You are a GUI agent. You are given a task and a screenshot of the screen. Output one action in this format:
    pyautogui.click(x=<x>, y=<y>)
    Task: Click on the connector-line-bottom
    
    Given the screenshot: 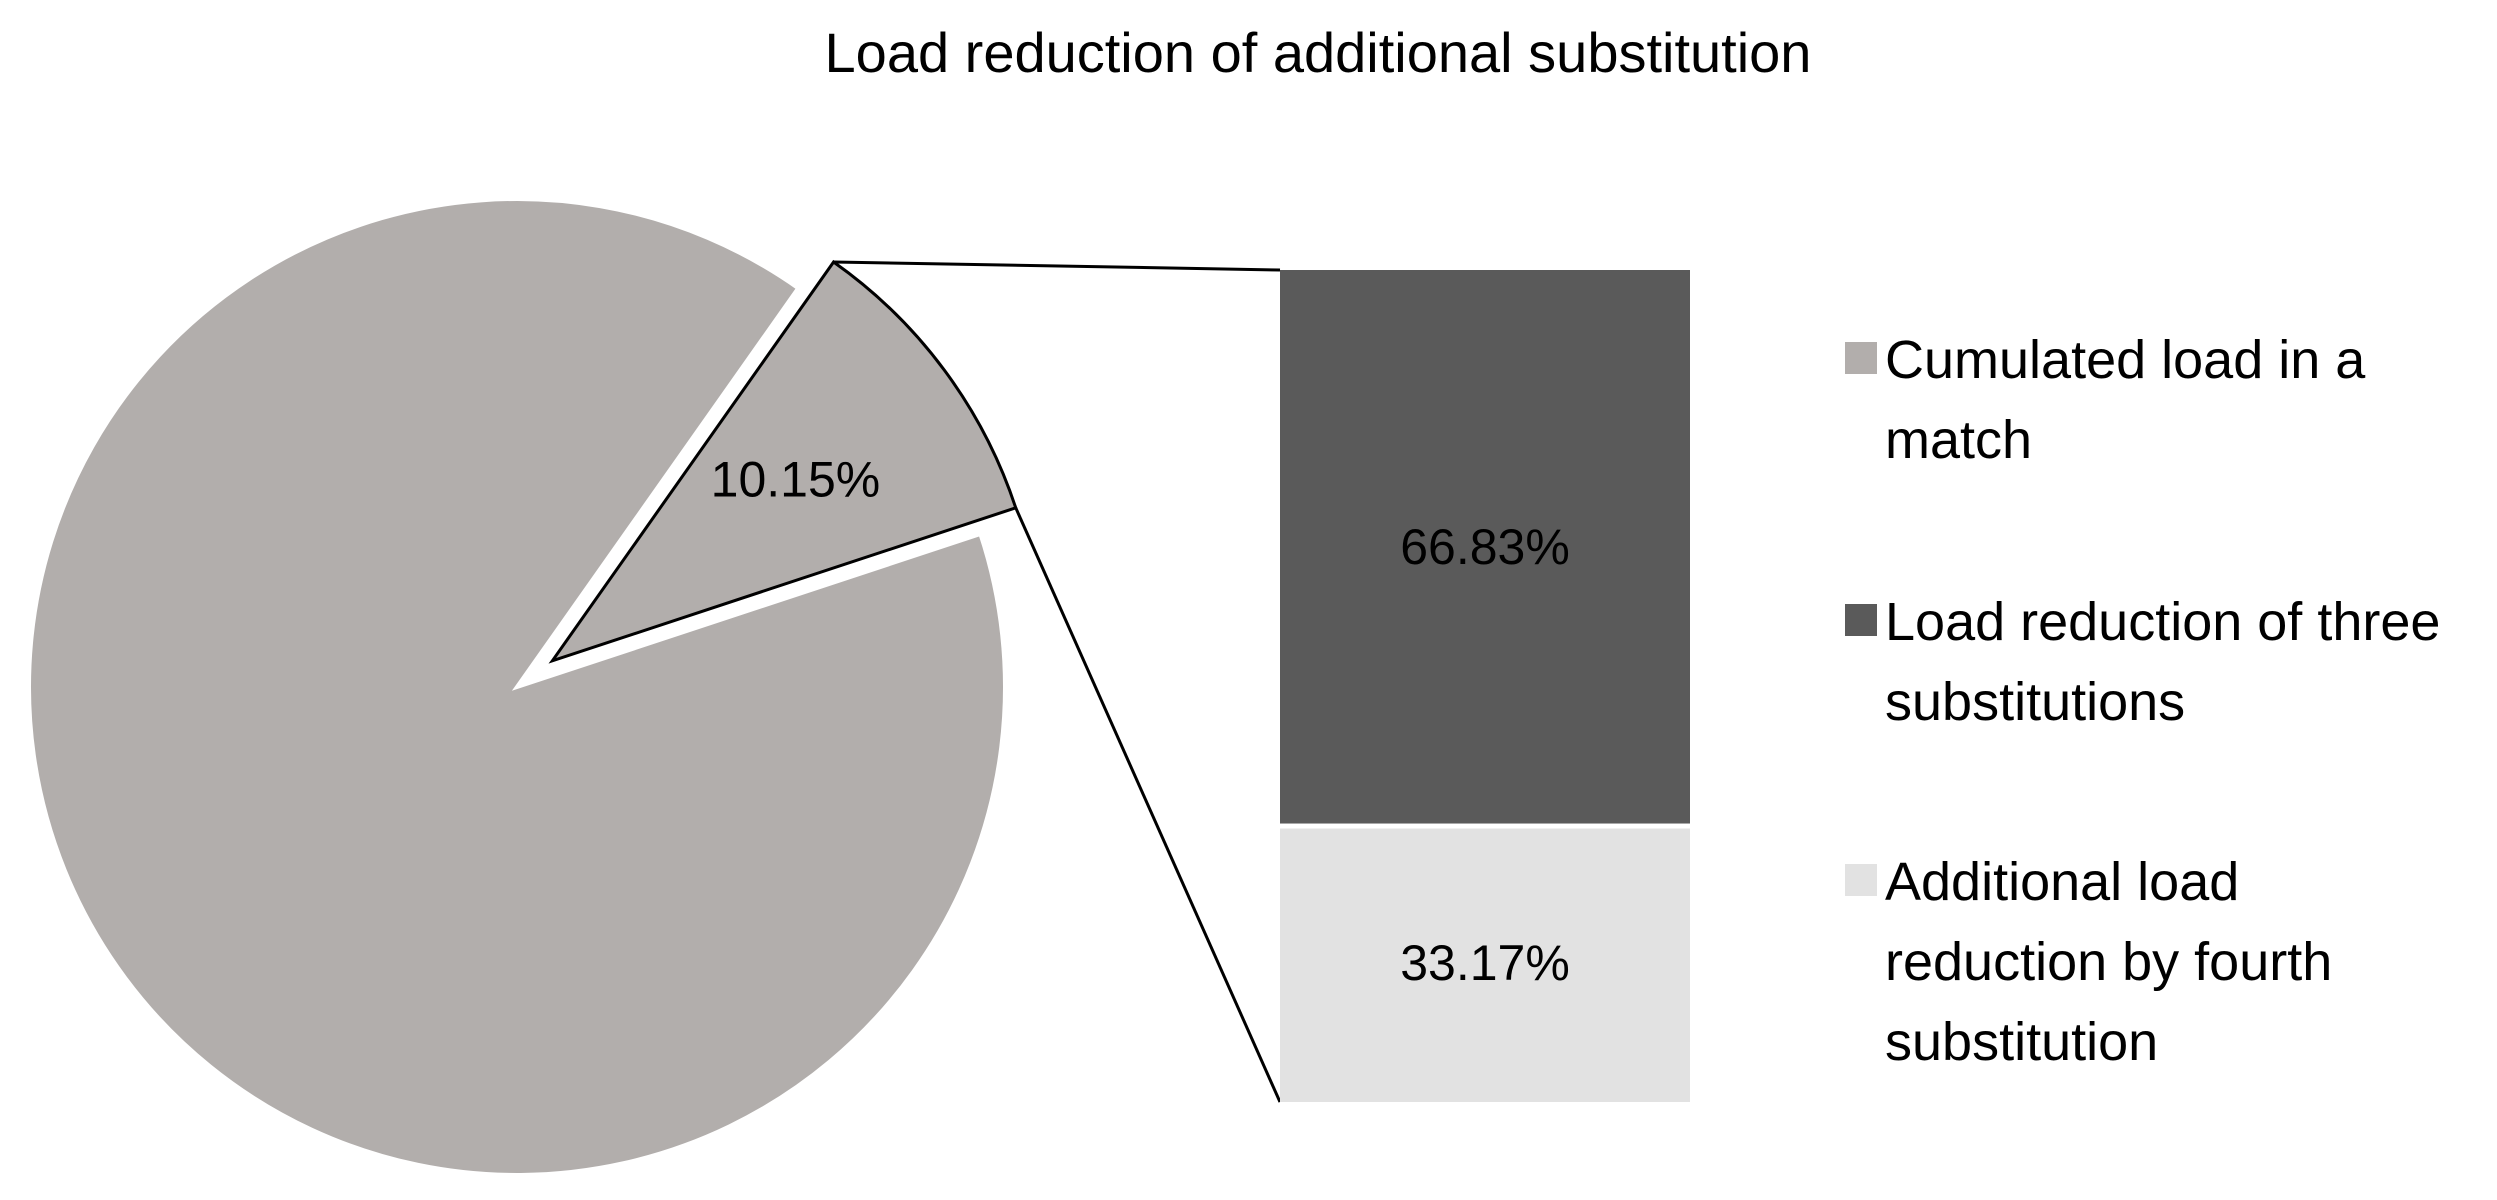 What is the action you would take?
    pyautogui.click(x=1148, y=805)
    